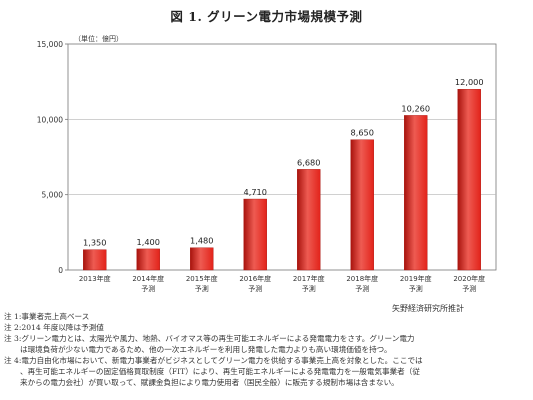 The height and width of the screenshot is (400, 533). What do you see at coordinates (469, 278) in the screenshot?
I see `x-tick-label: 2020年度` at bounding box center [469, 278].